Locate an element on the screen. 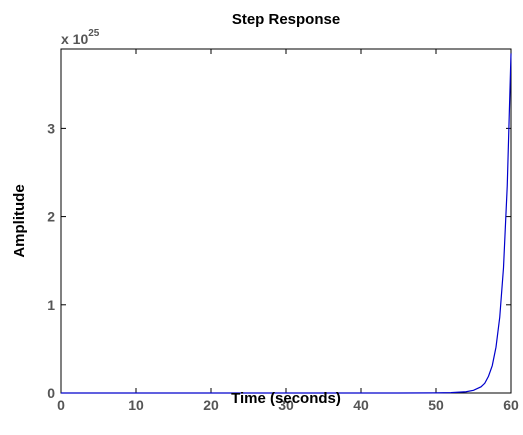  x-tick-label: 20 is located at coordinates (211, 405).